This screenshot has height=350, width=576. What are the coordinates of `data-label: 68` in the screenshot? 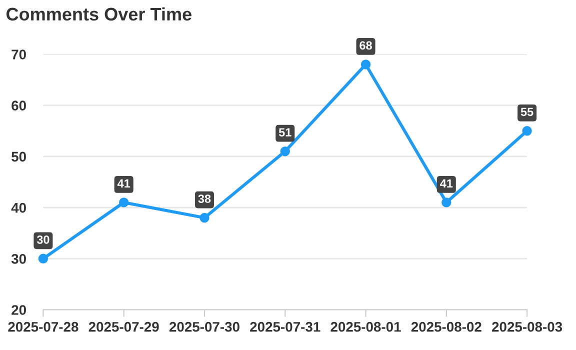 It's located at (366, 45).